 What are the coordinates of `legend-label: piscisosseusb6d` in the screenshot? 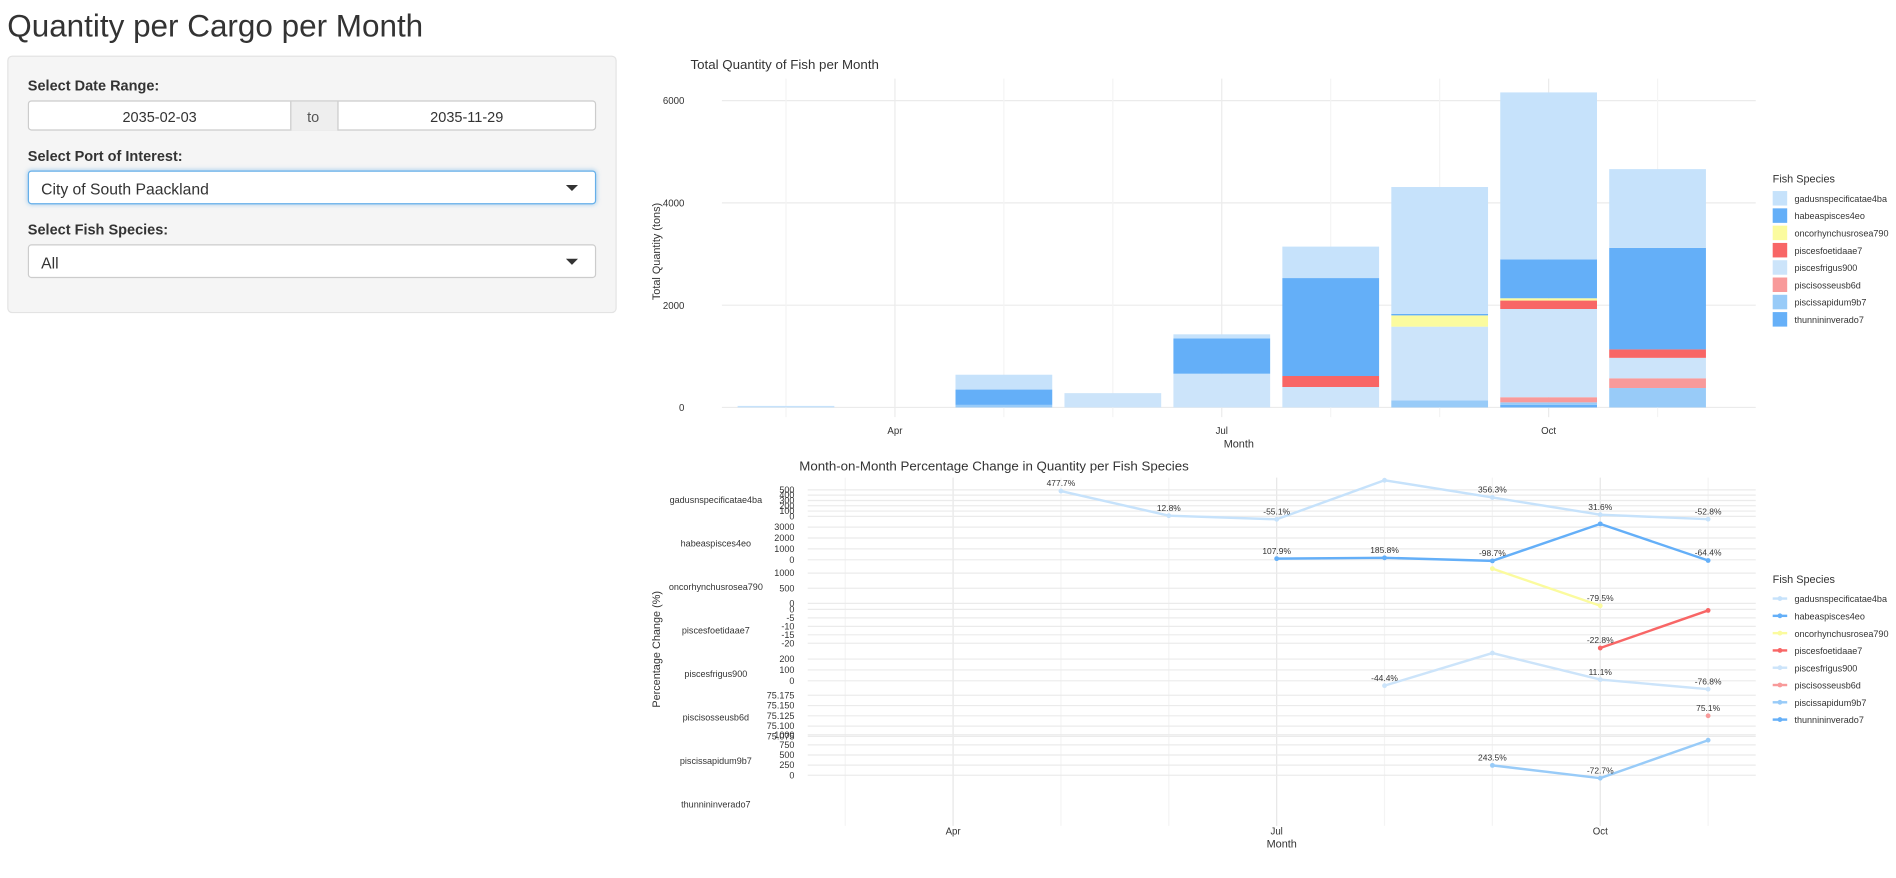 It's located at (1827, 686).